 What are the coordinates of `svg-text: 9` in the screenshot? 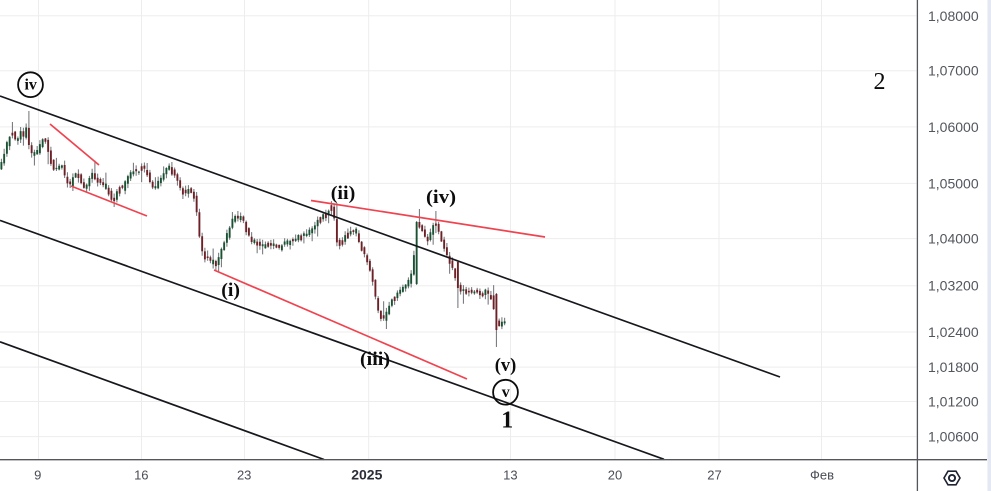 It's located at (37, 475).